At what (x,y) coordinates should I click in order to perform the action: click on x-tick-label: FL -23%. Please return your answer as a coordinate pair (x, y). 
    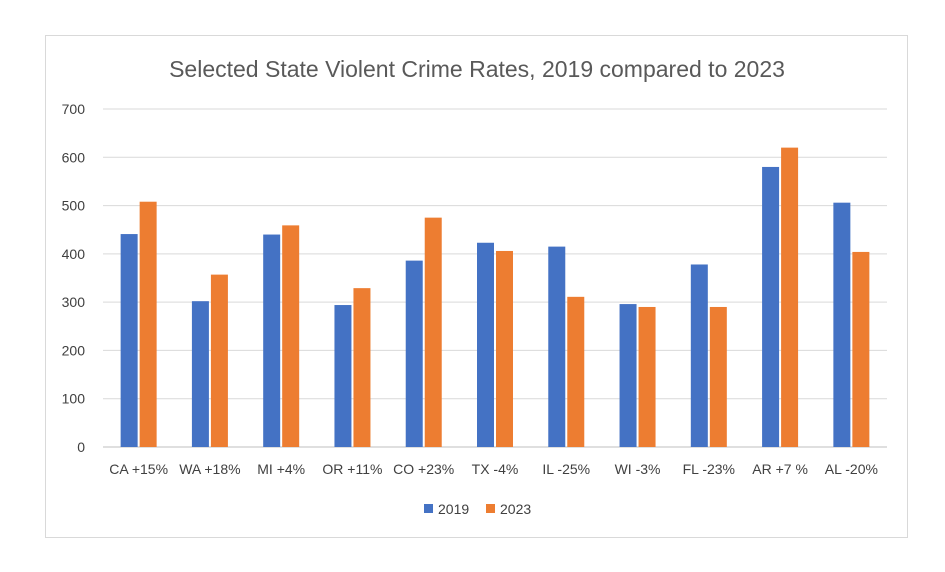
    Looking at the image, I should click on (709, 469).